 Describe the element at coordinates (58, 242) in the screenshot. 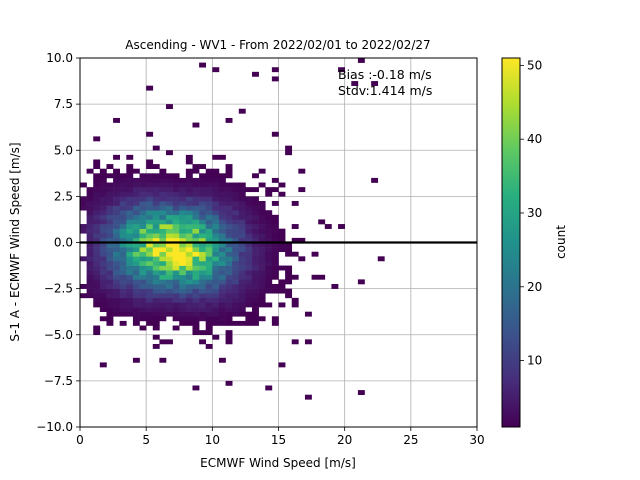

I see `y-ticks: −10.0 −7.5 −5.0 −2.5 0.0 2.5 5.0 7.5 10.0` at that location.